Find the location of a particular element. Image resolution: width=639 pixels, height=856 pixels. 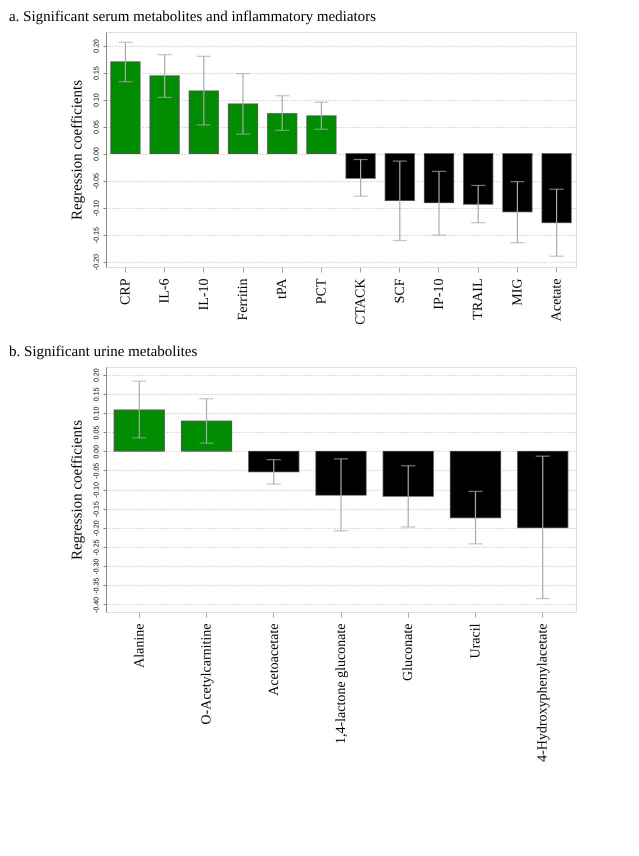

x-tick-label: Acetate is located at coordinates (557, 300).